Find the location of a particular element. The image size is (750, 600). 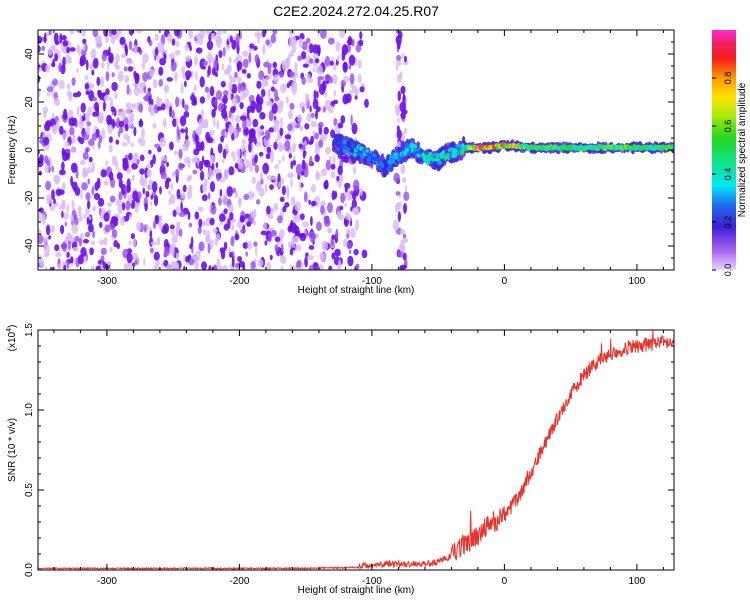

snr-y-axis-label: SNR (10 * v/v) is located at coordinates (12, 450).